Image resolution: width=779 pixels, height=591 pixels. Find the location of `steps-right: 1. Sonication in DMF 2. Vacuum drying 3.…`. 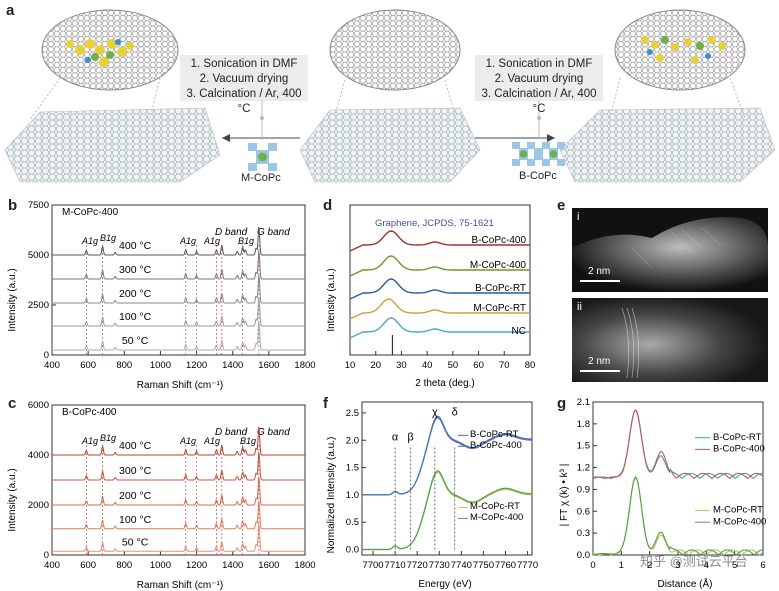

steps-right: 1. Sonication in DMF 2. Vacuum drying 3.… is located at coordinates (539, 87).